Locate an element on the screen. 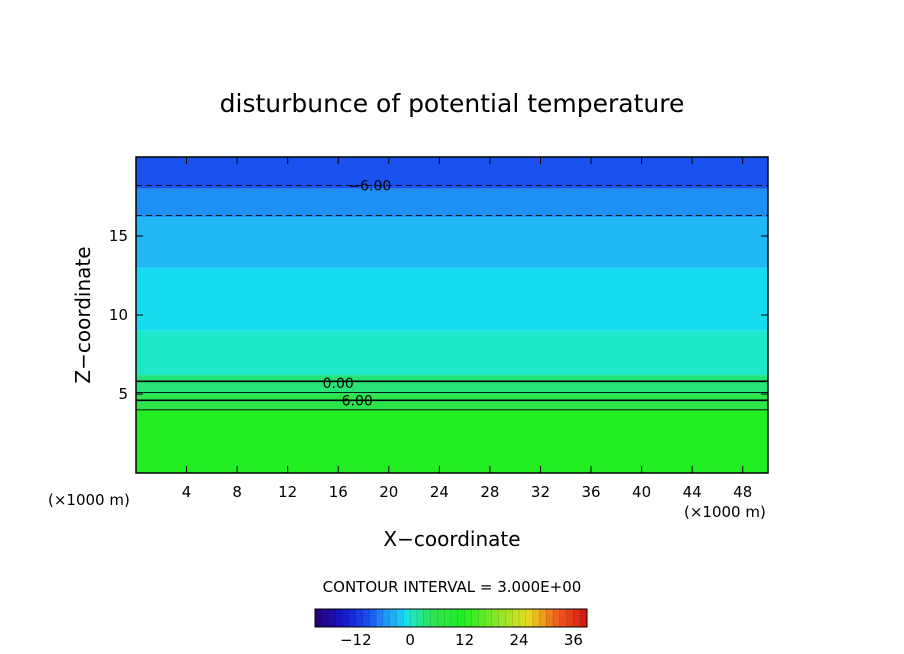 The width and height of the screenshot is (904, 654). colorbar-tick-label: 24 is located at coordinates (518, 640).